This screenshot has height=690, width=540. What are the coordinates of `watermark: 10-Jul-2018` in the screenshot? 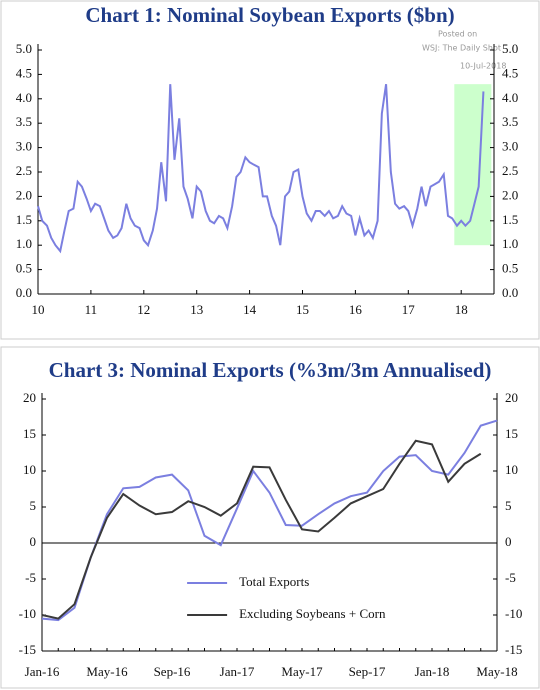 It's located at (483, 66).